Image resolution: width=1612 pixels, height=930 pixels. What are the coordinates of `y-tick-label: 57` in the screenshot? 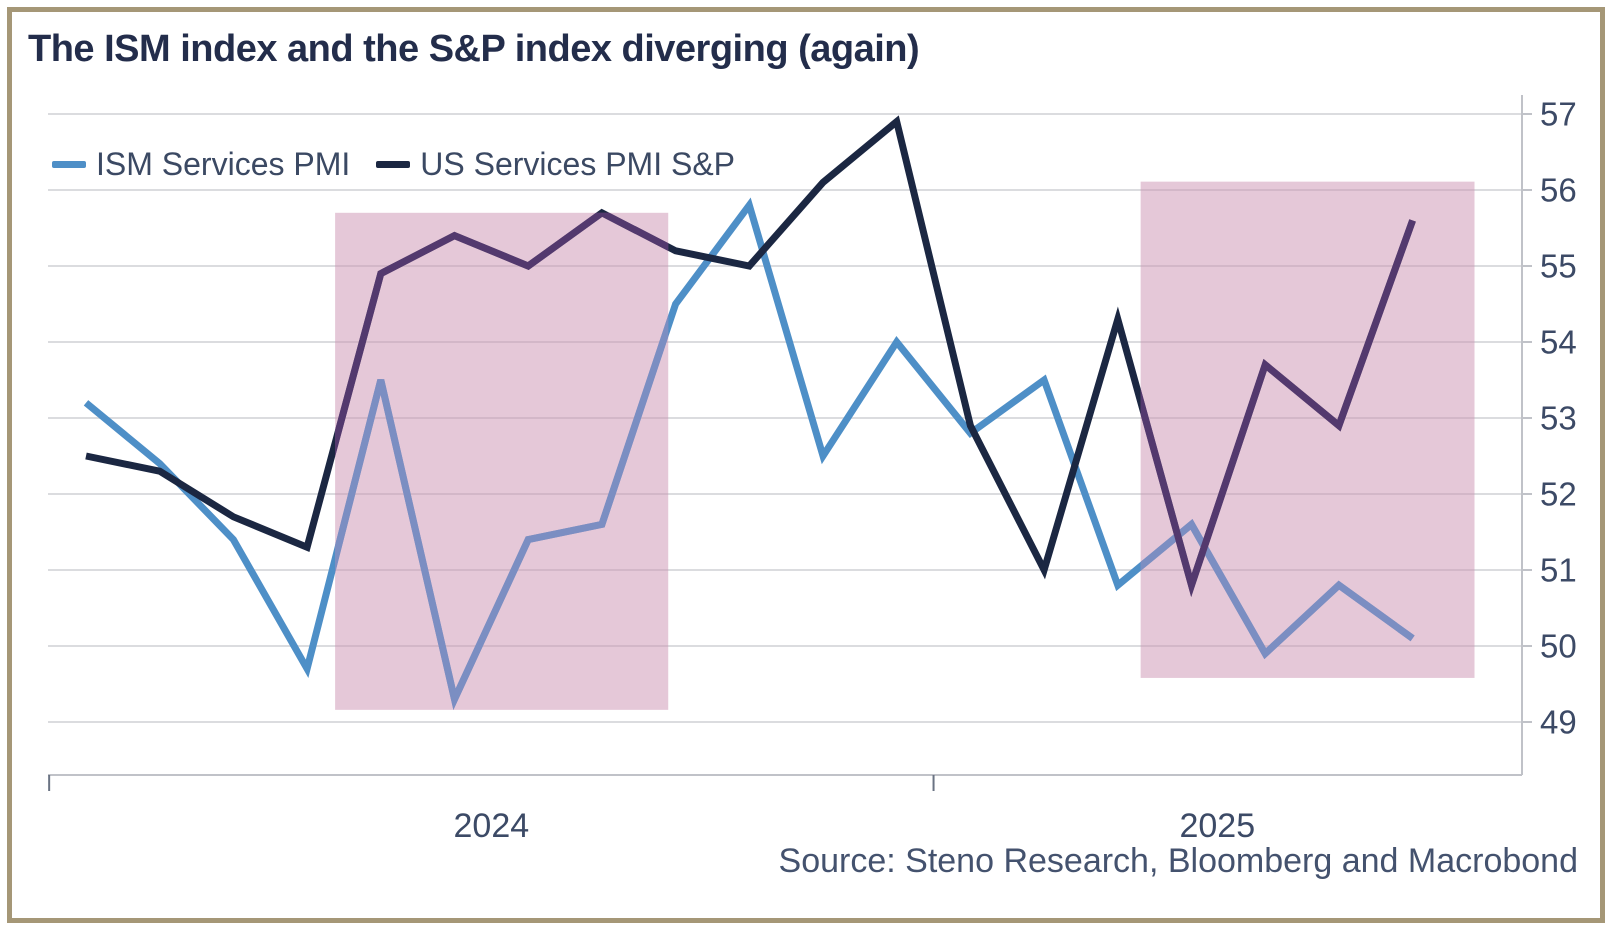 It's located at (1558, 114).